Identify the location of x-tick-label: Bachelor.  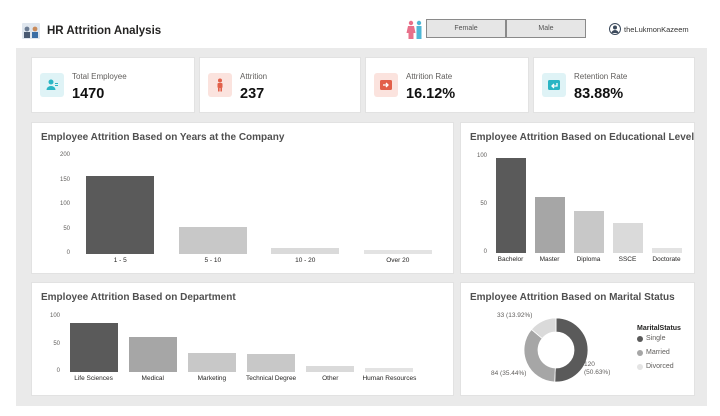
(510, 259).